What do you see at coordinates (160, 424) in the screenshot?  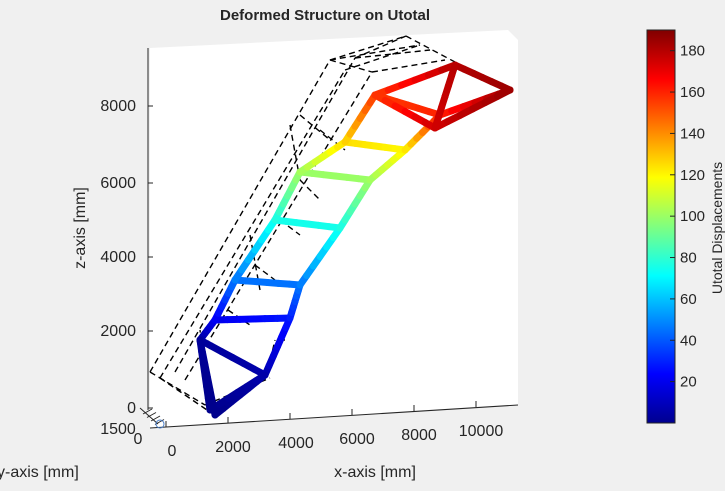 I see `origin-marker` at bounding box center [160, 424].